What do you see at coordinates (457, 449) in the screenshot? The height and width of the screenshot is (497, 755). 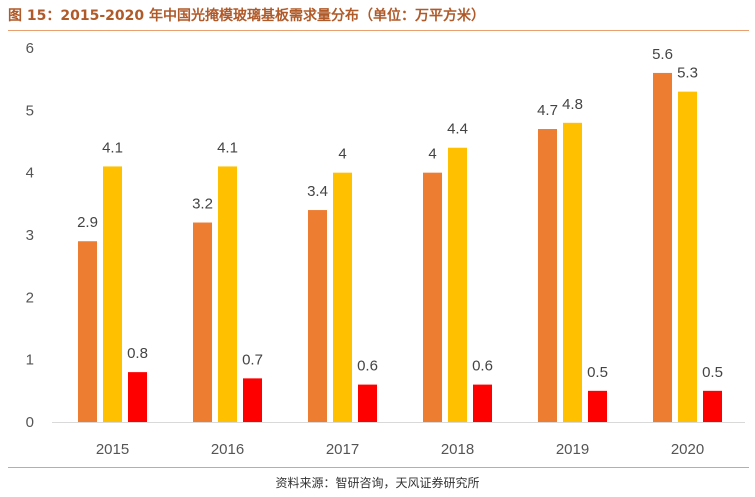 I see `x-tick-label: 2018` at bounding box center [457, 449].